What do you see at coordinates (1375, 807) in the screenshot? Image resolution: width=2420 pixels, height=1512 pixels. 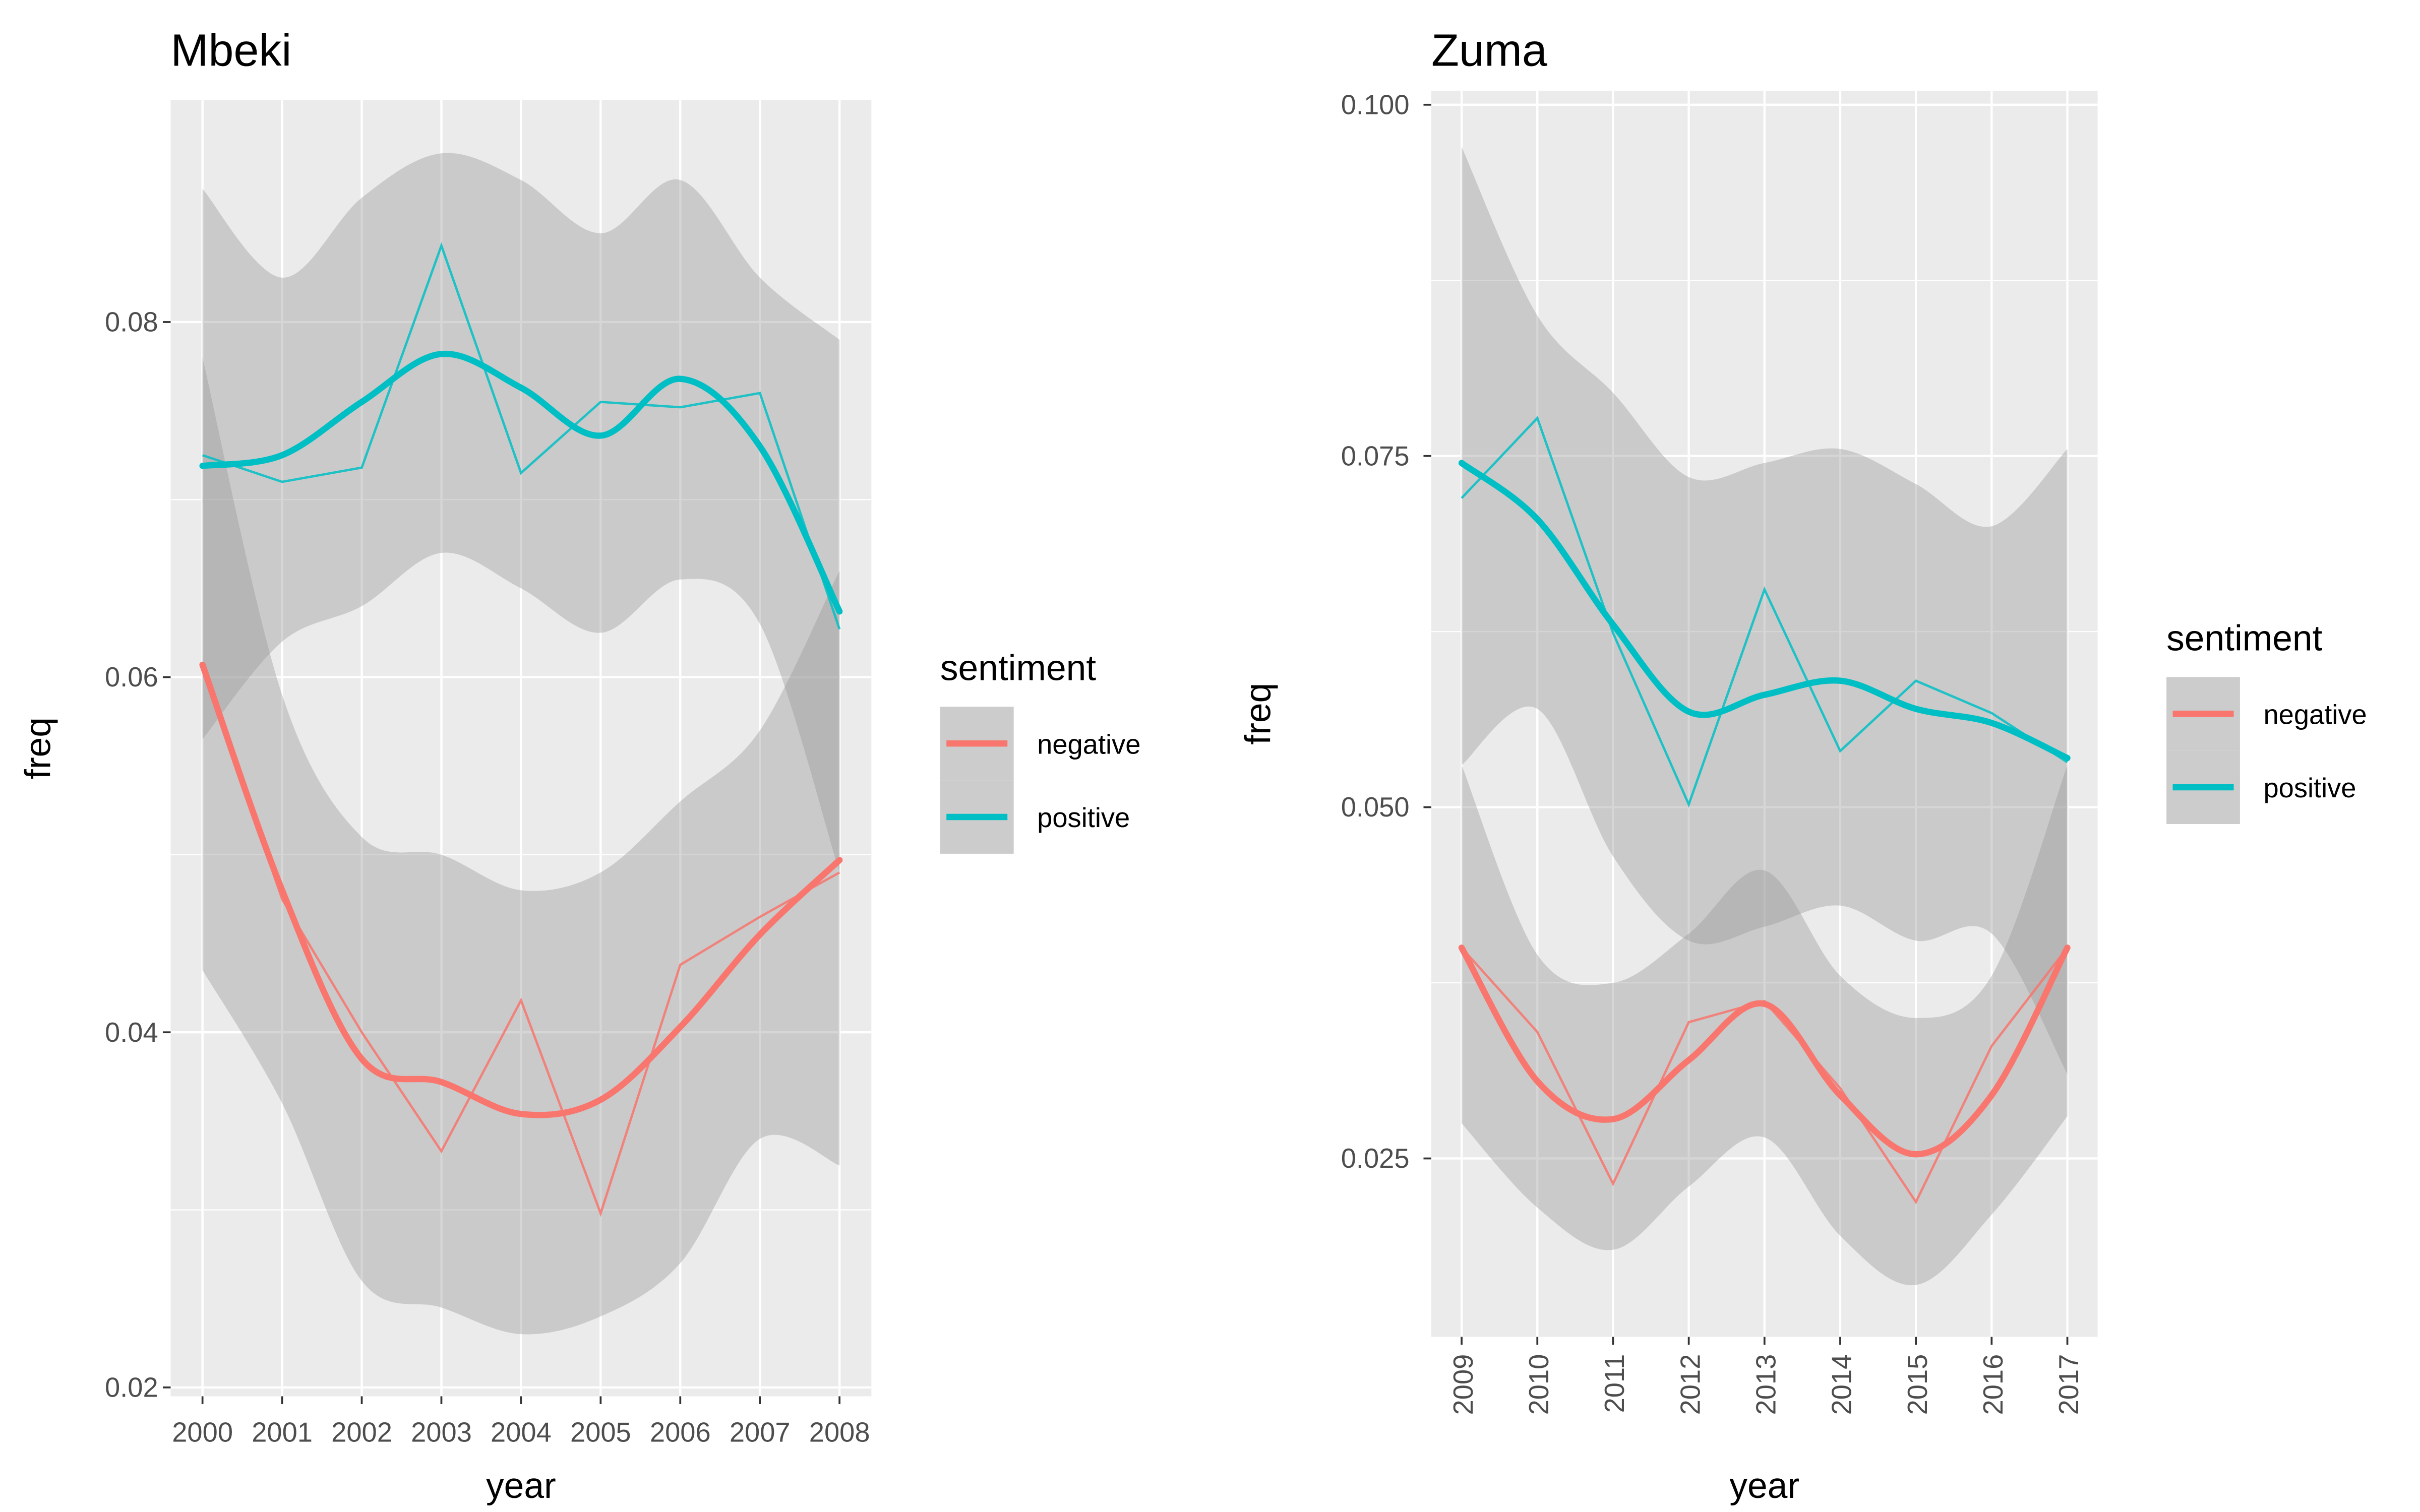 I see `y-tick-label: 0.050` at bounding box center [1375, 807].